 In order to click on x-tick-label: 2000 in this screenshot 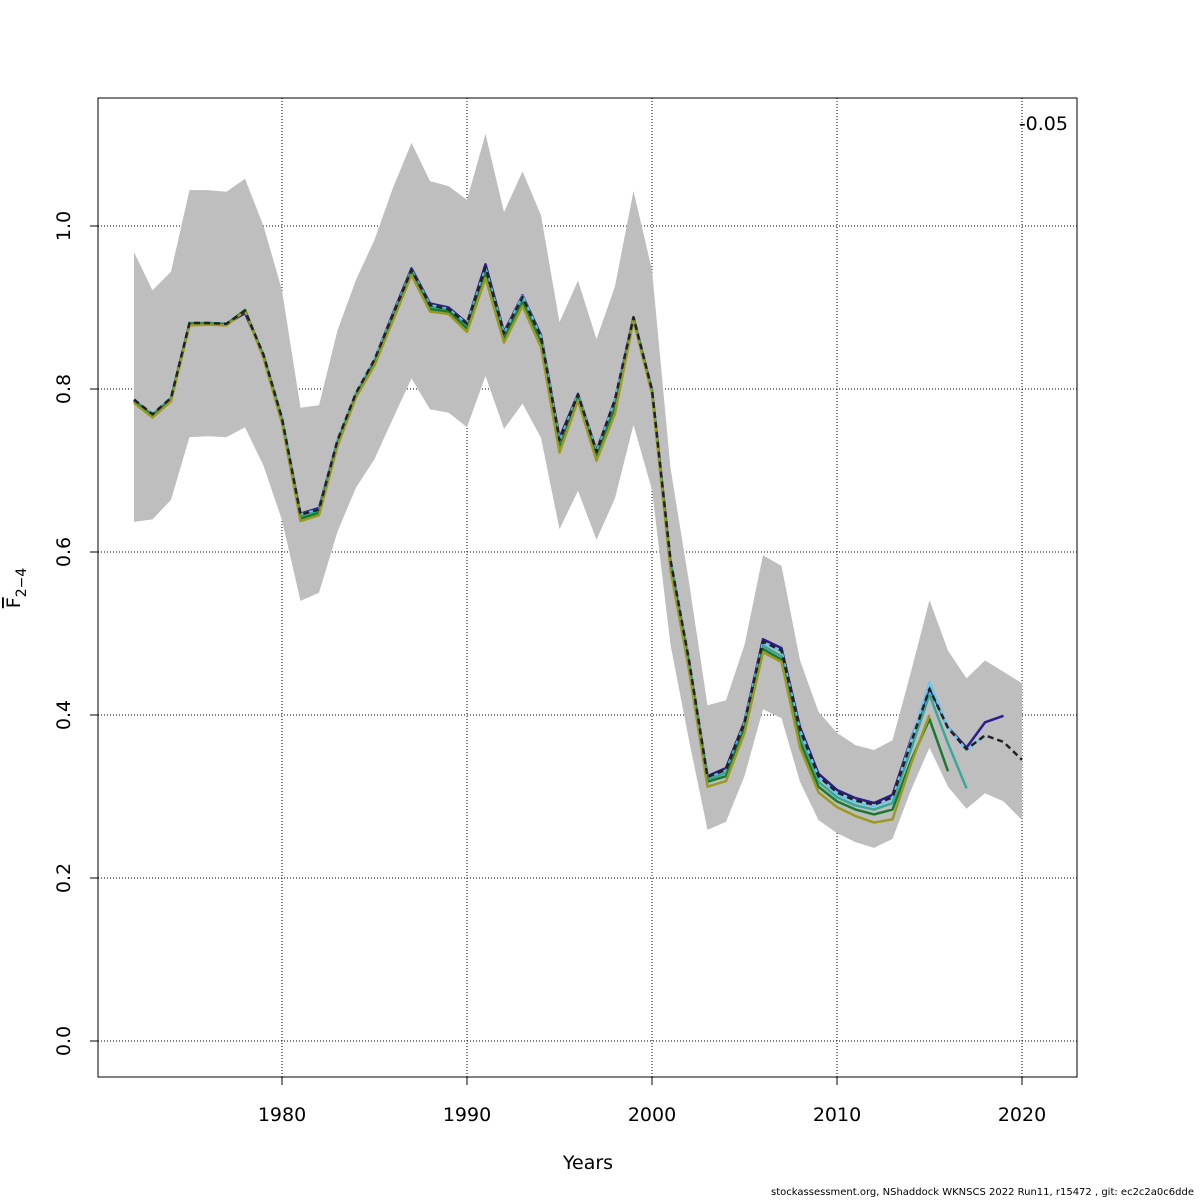, I will do `click(652, 1115)`.